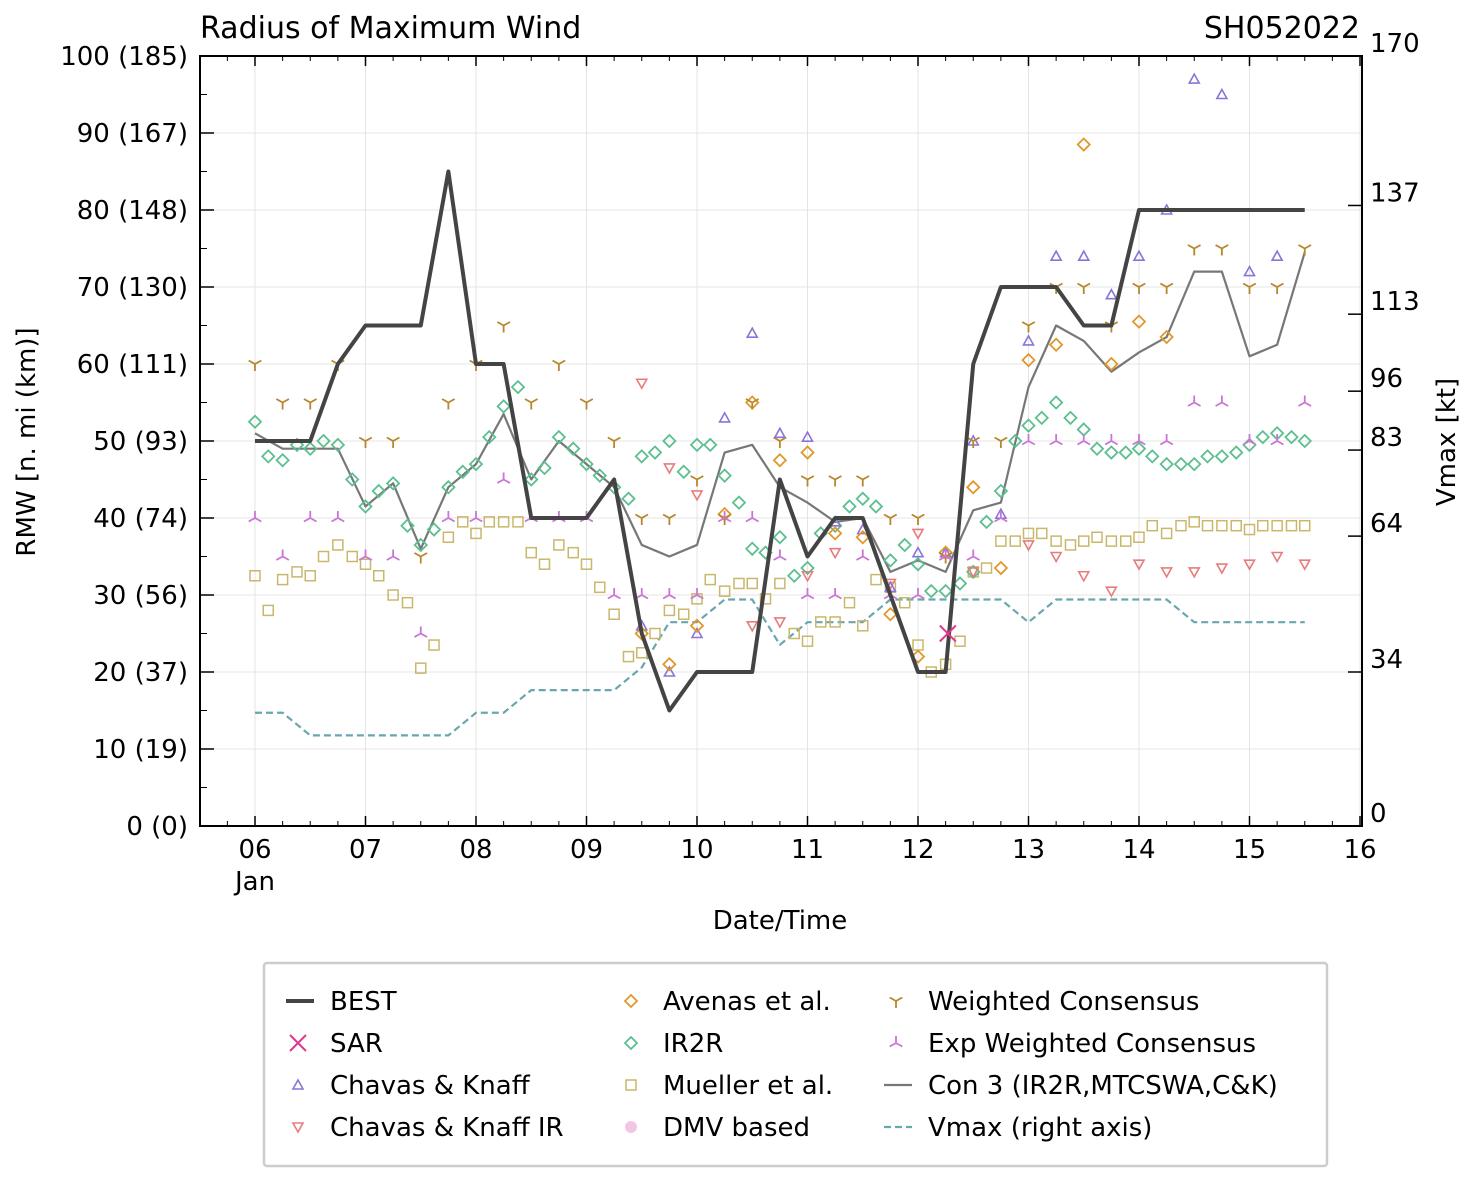  I want to click on legend-item-ir2r: IR2R, so click(673, 1044).